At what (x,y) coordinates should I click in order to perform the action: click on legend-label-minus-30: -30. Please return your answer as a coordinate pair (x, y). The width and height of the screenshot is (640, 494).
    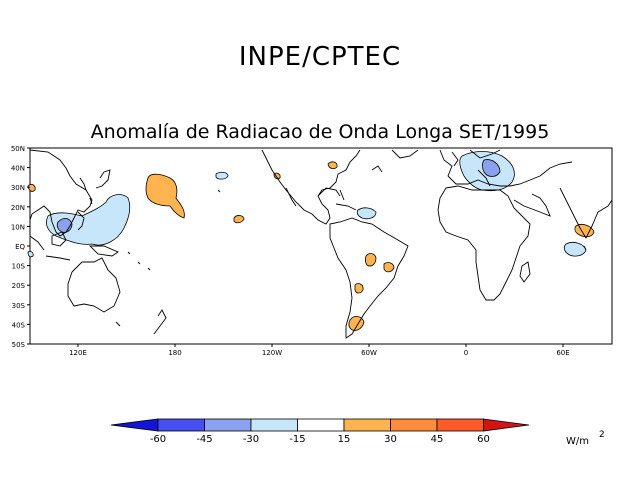
    Looking at the image, I should click on (251, 439).